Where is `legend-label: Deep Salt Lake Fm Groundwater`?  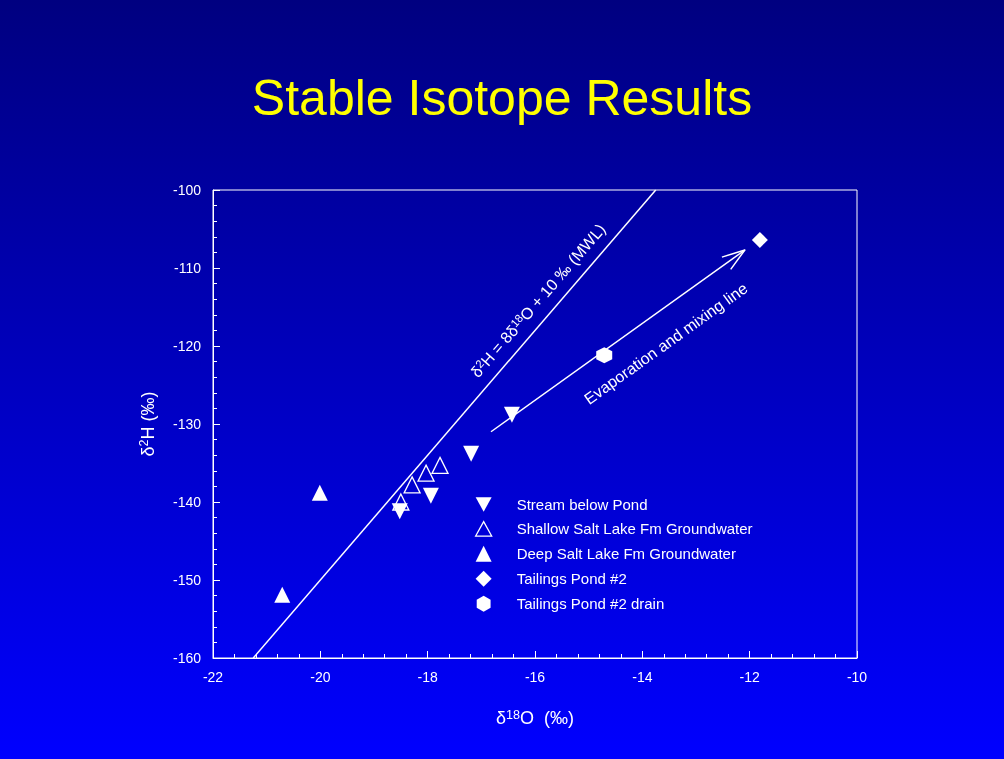
legend-label: Deep Salt Lake Fm Groundwater is located at coordinates (626, 554).